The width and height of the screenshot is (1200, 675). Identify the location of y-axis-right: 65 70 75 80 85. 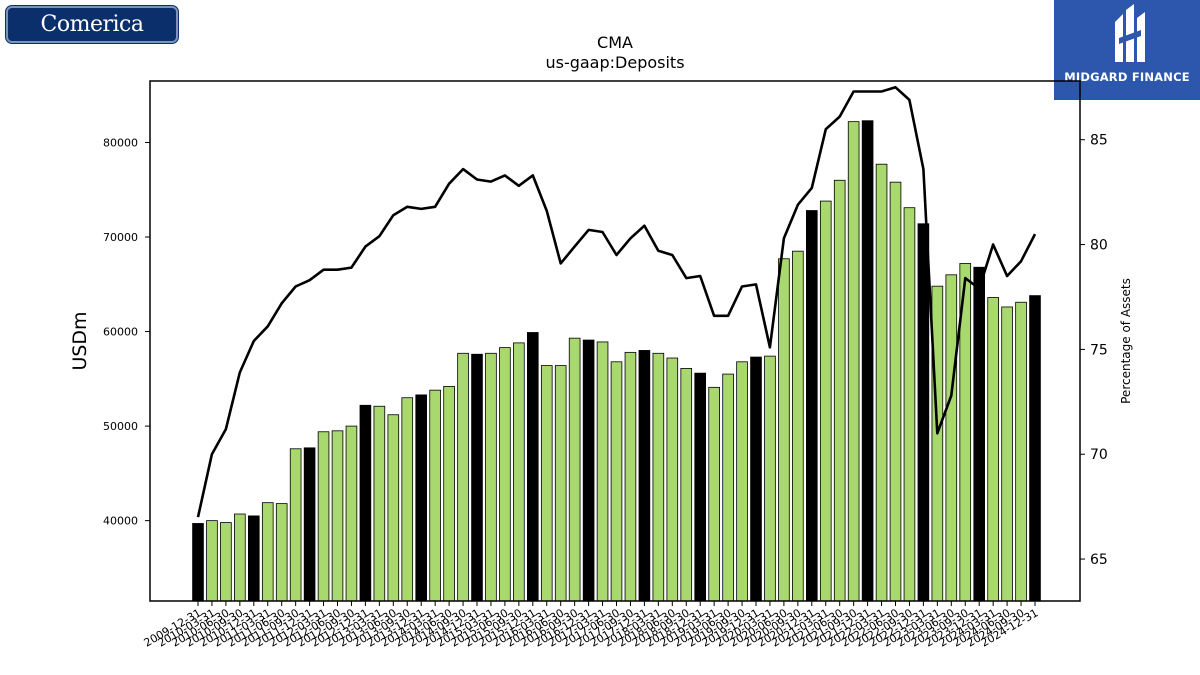
(1094, 350).